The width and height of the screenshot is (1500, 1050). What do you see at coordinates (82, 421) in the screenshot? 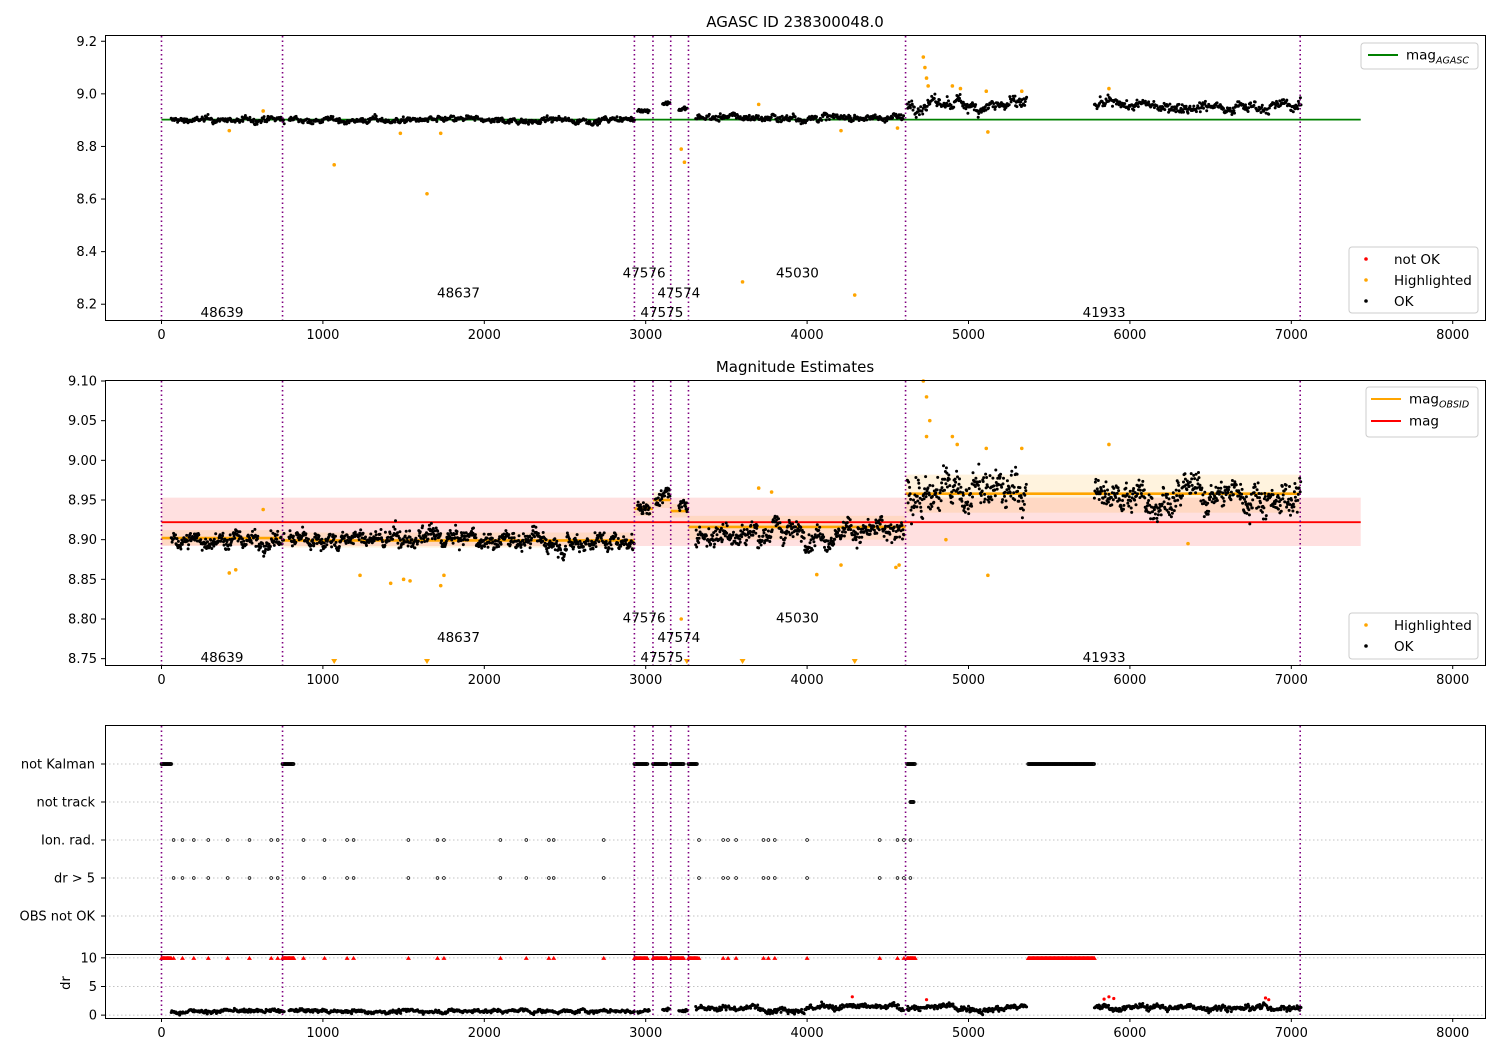
I see `estimates-ytick-label: 9.05` at bounding box center [82, 421].